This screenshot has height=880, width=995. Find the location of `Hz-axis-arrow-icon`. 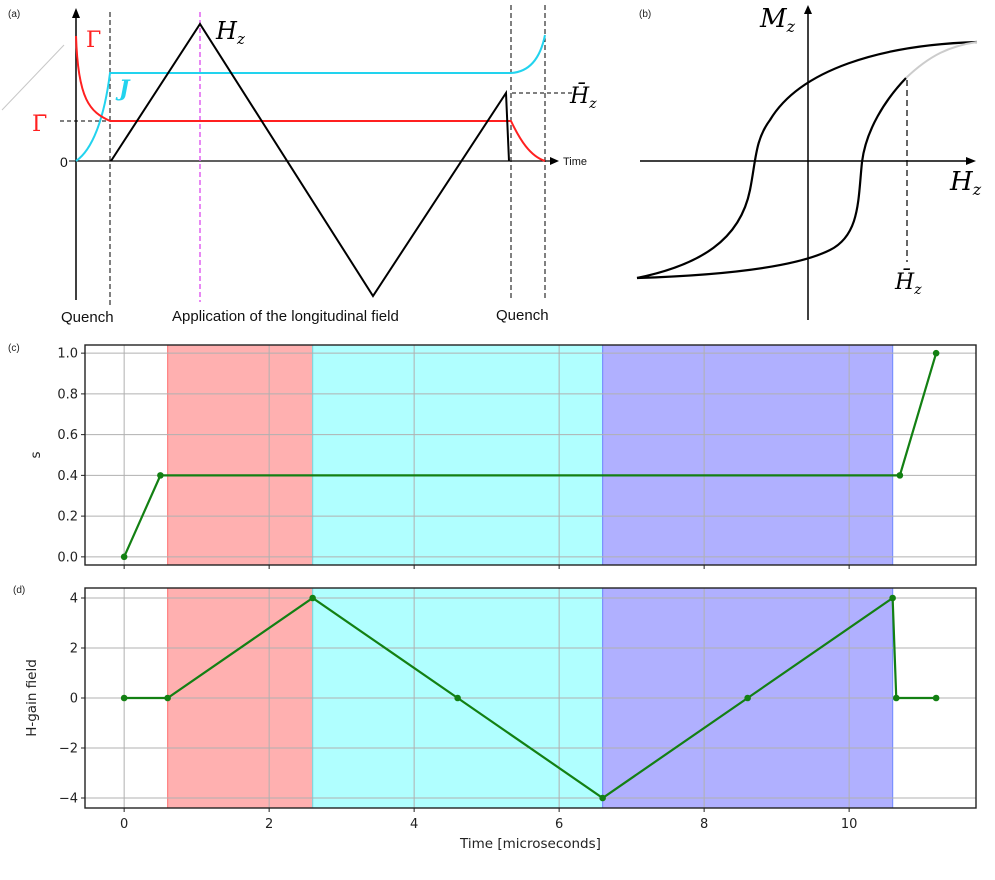

Hz-axis-arrow-icon is located at coordinates (971, 161).